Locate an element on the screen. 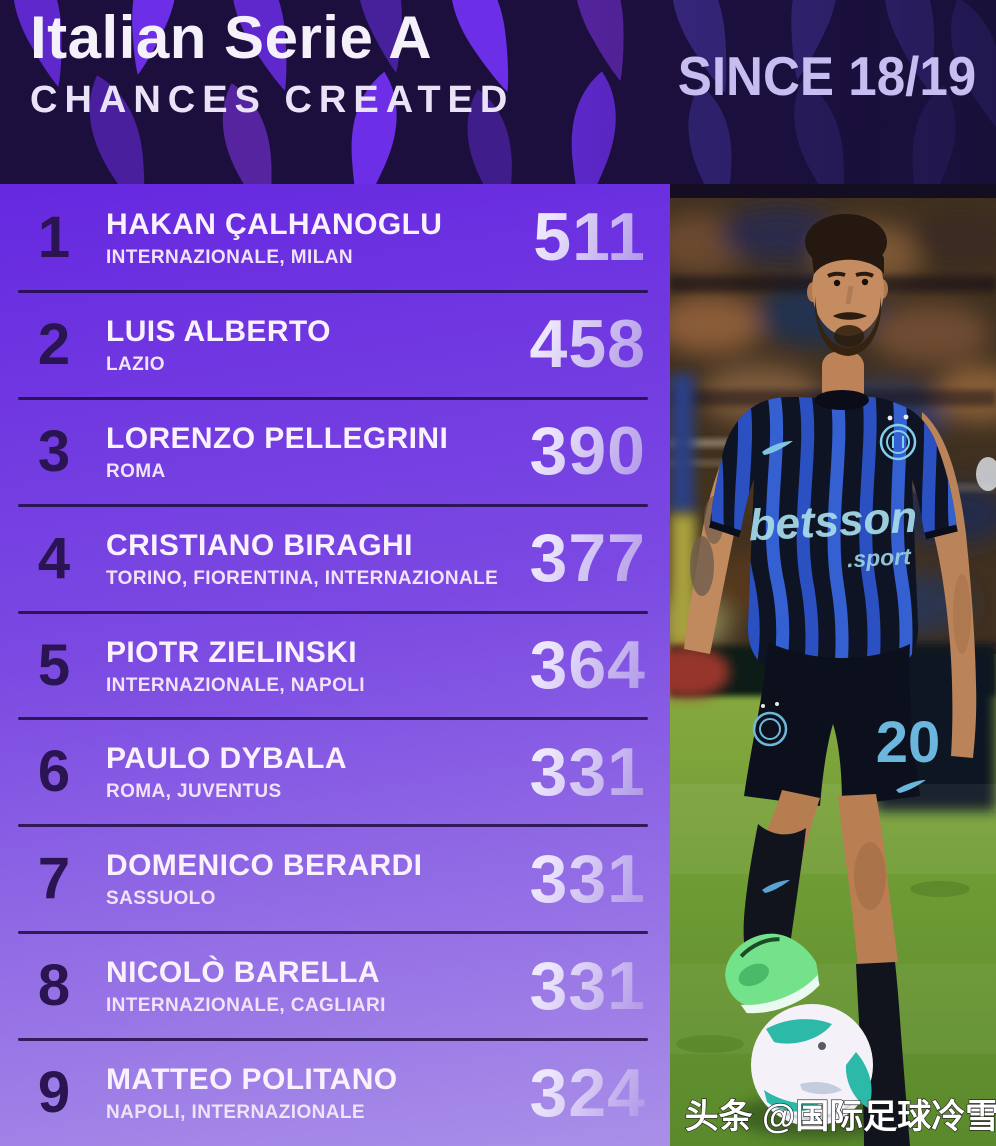 Image resolution: width=996 pixels, height=1146 pixels. player-name: NICOLÒ BARELLA is located at coordinates (243, 973).